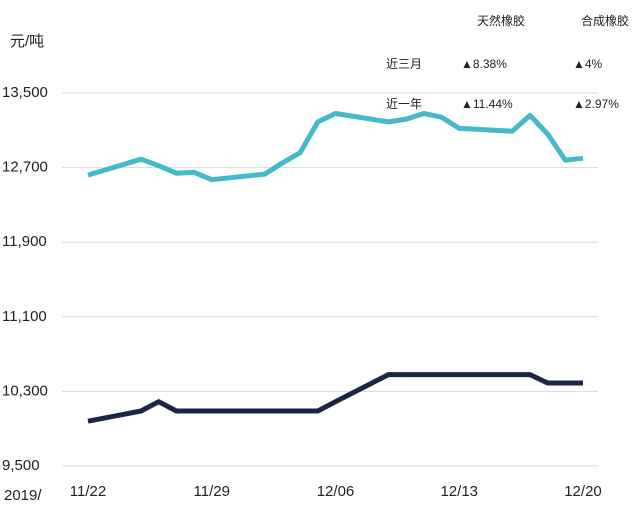  What do you see at coordinates (404, 104) in the screenshot?
I see `row-label: 近一年` at bounding box center [404, 104].